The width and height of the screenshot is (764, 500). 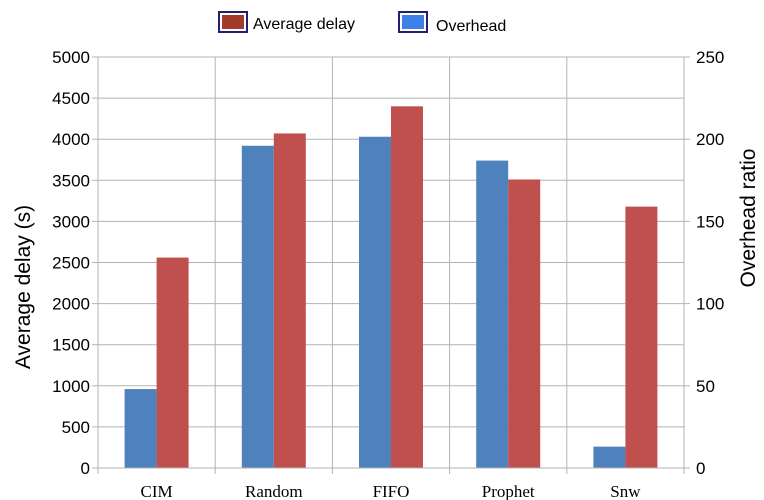 What do you see at coordinates (625, 491) in the screenshot?
I see `category-label-snw: Snw` at bounding box center [625, 491].